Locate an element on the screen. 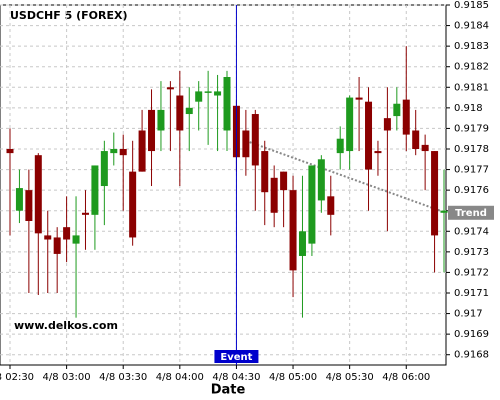 The width and height of the screenshot is (500, 400). event-label-box is located at coordinates (236, 356).